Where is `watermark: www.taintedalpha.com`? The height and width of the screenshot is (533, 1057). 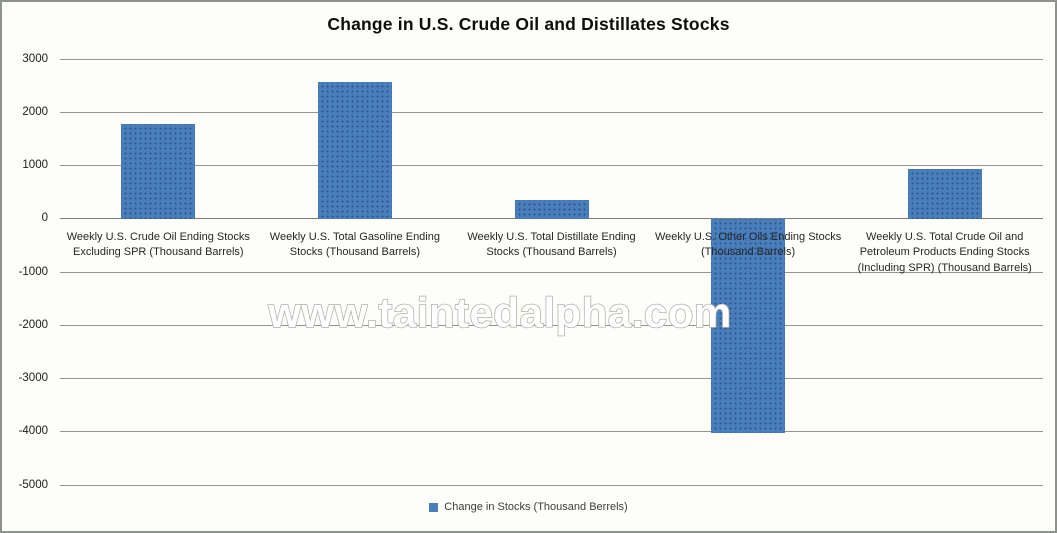
watermark: www.taintedalpha.com is located at coordinates (499, 312).